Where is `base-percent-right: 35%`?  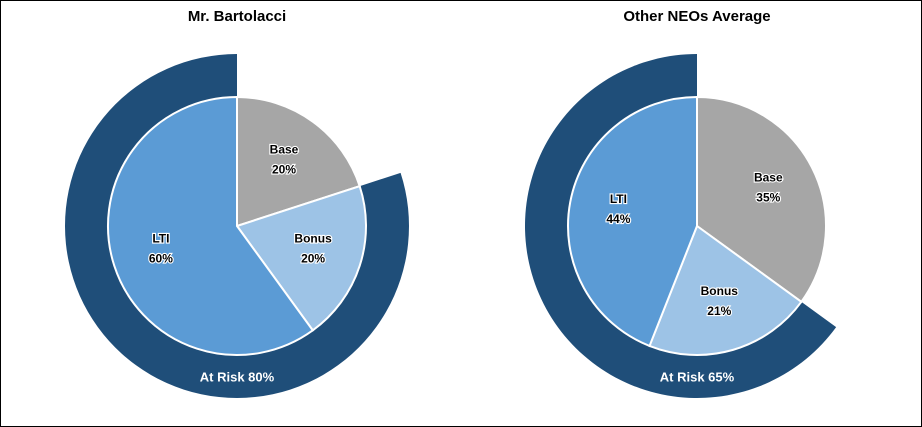
base-percent-right: 35% is located at coordinates (768, 198).